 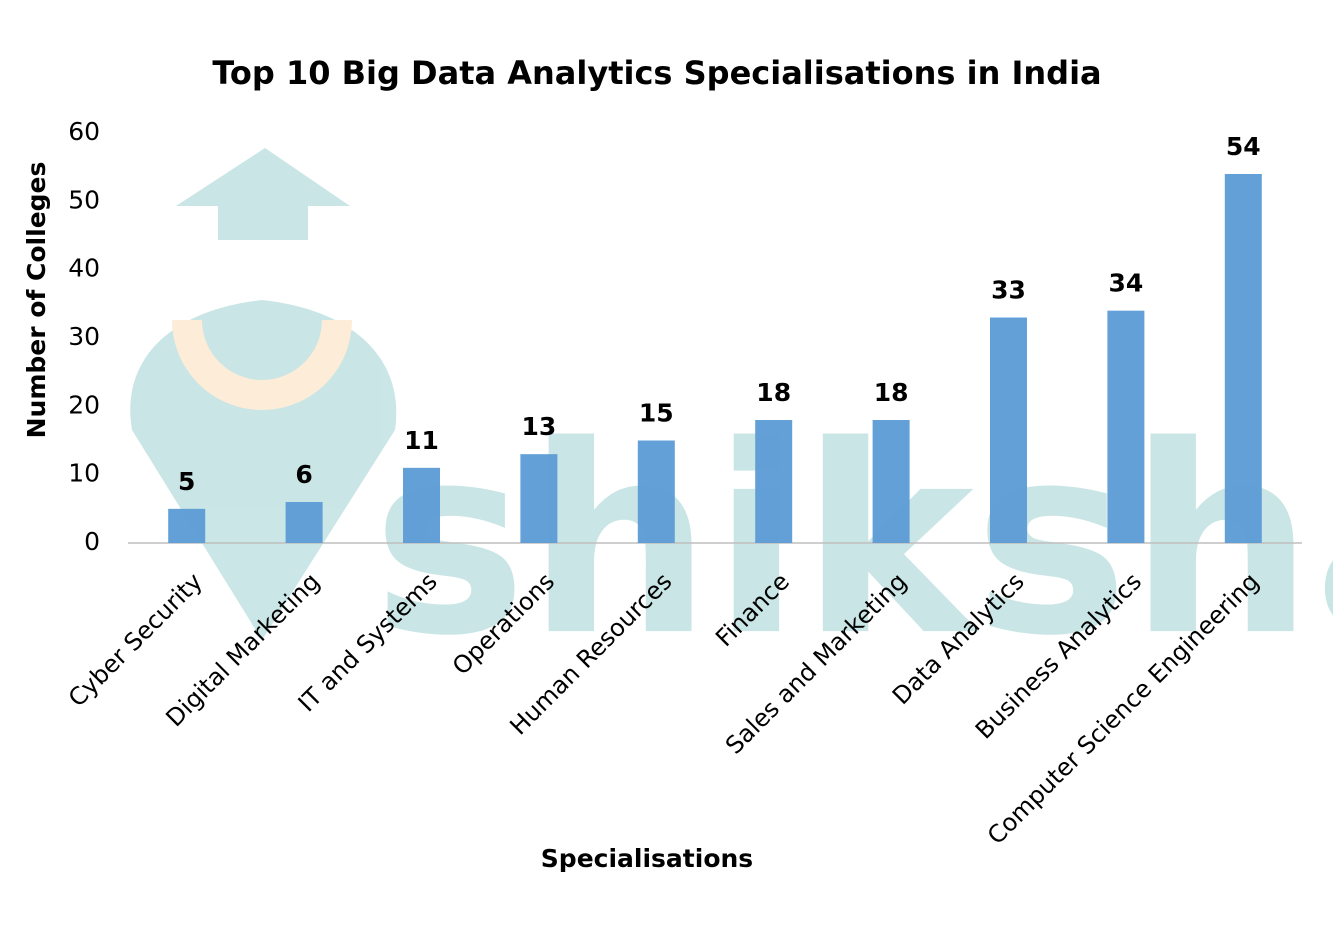 I want to click on y-tick-label: 20, so click(x=84, y=404).